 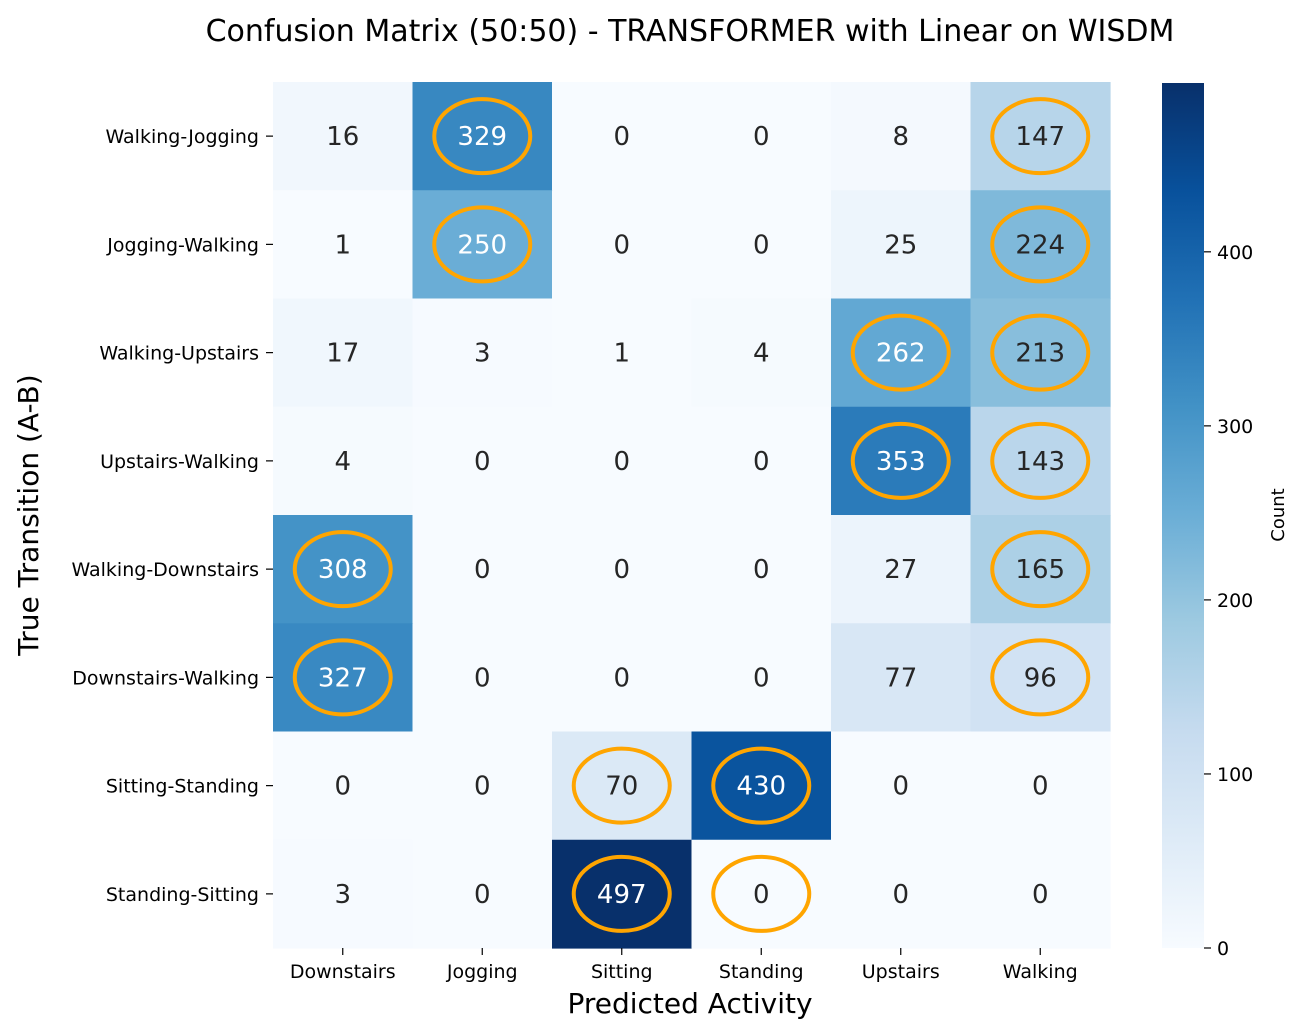 I want to click on cell-value-3-3: 0, so click(x=761, y=462).